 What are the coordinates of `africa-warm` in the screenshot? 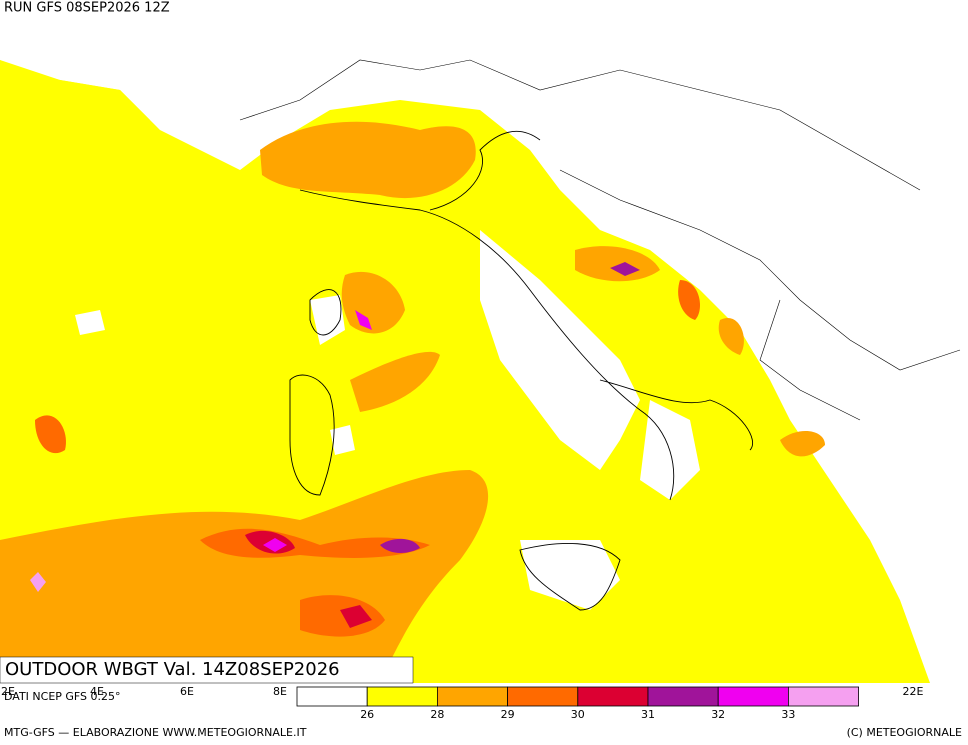 It's located at (342, 616).